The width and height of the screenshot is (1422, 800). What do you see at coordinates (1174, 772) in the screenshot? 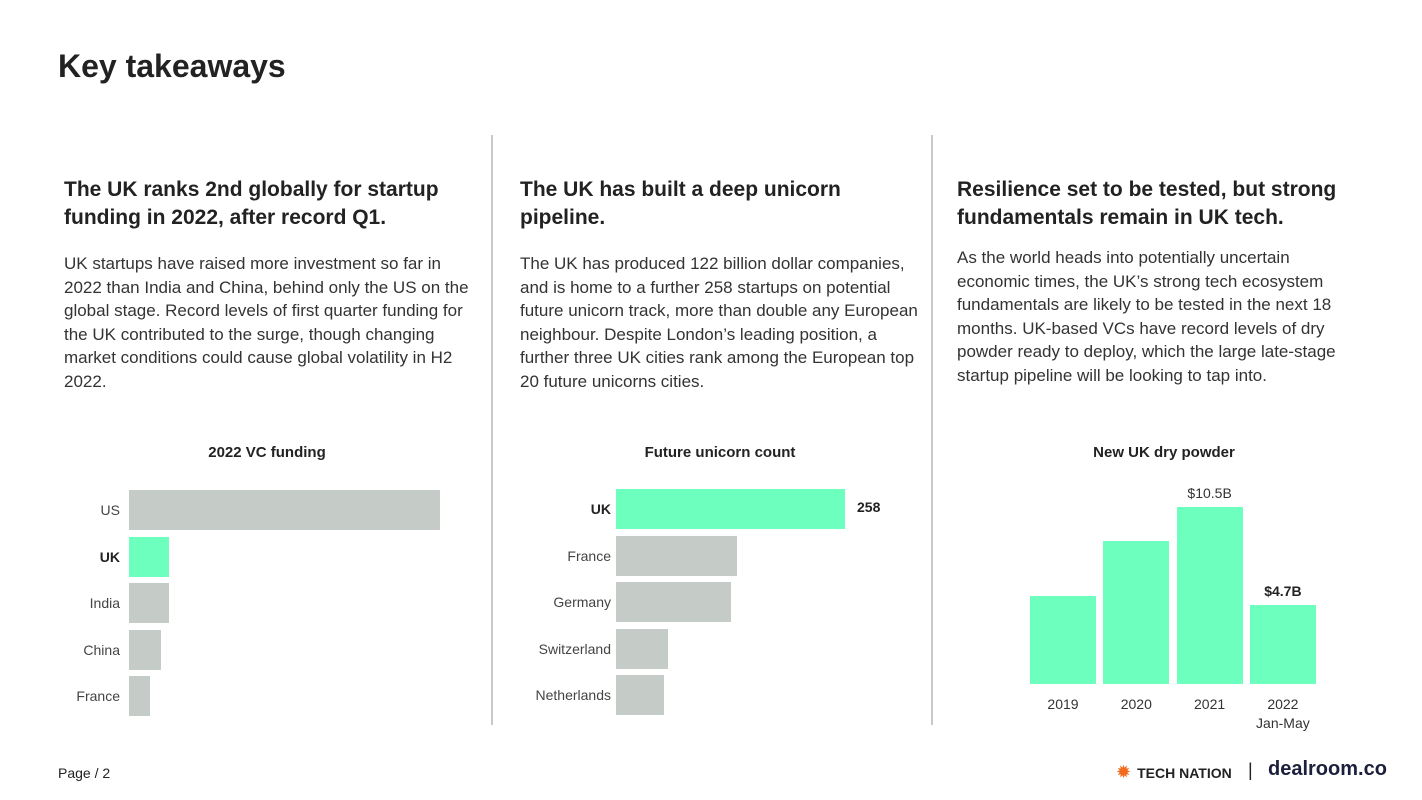
I see `tech-nation-logo: ✹ TECH NATION` at bounding box center [1174, 772].